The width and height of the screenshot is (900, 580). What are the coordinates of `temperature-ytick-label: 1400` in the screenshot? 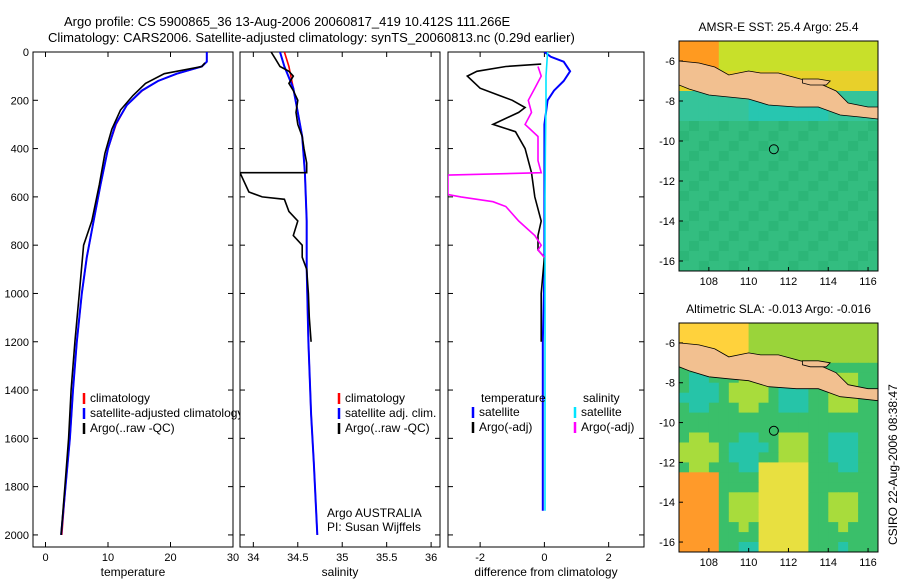 It's located at (17, 391).